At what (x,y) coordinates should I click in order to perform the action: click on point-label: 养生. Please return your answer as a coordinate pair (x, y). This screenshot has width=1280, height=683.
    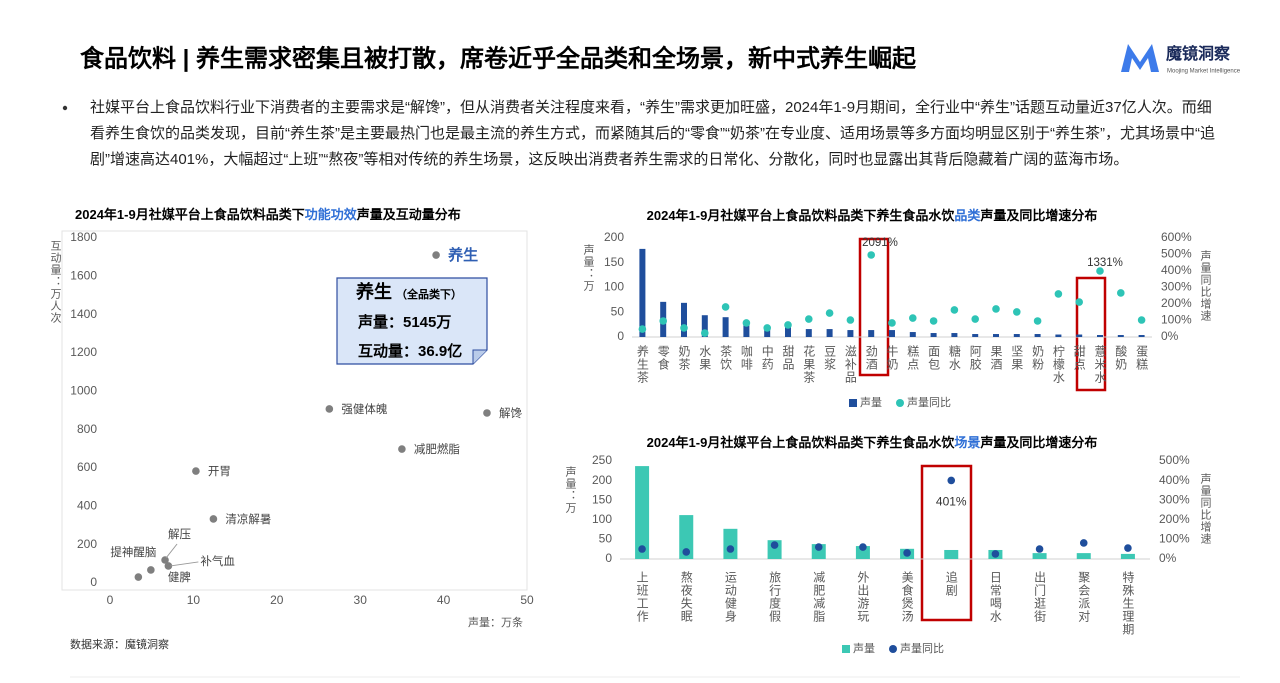
    Looking at the image, I should click on (462, 255).